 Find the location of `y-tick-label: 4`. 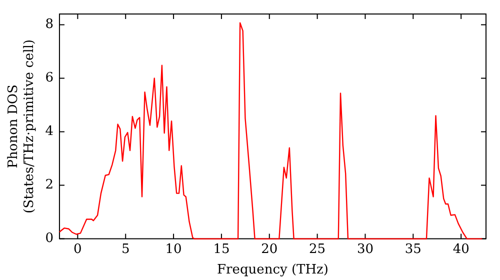

y-tick-label: 4 is located at coordinates (49, 132).